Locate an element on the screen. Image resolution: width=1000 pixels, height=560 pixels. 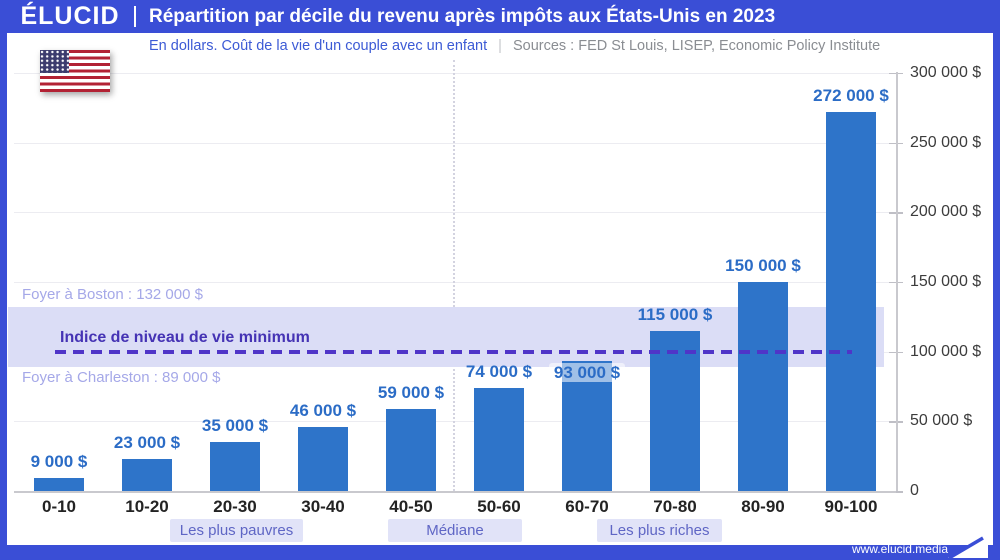
y-tick-label: 250 000 $ is located at coordinates (946, 142).